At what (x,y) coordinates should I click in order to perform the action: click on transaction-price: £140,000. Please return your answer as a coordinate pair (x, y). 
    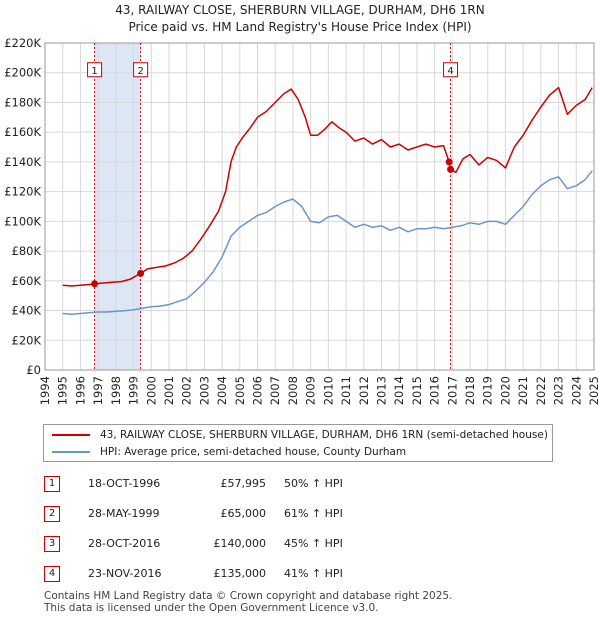
    Looking at the image, I should click on (240, 543).